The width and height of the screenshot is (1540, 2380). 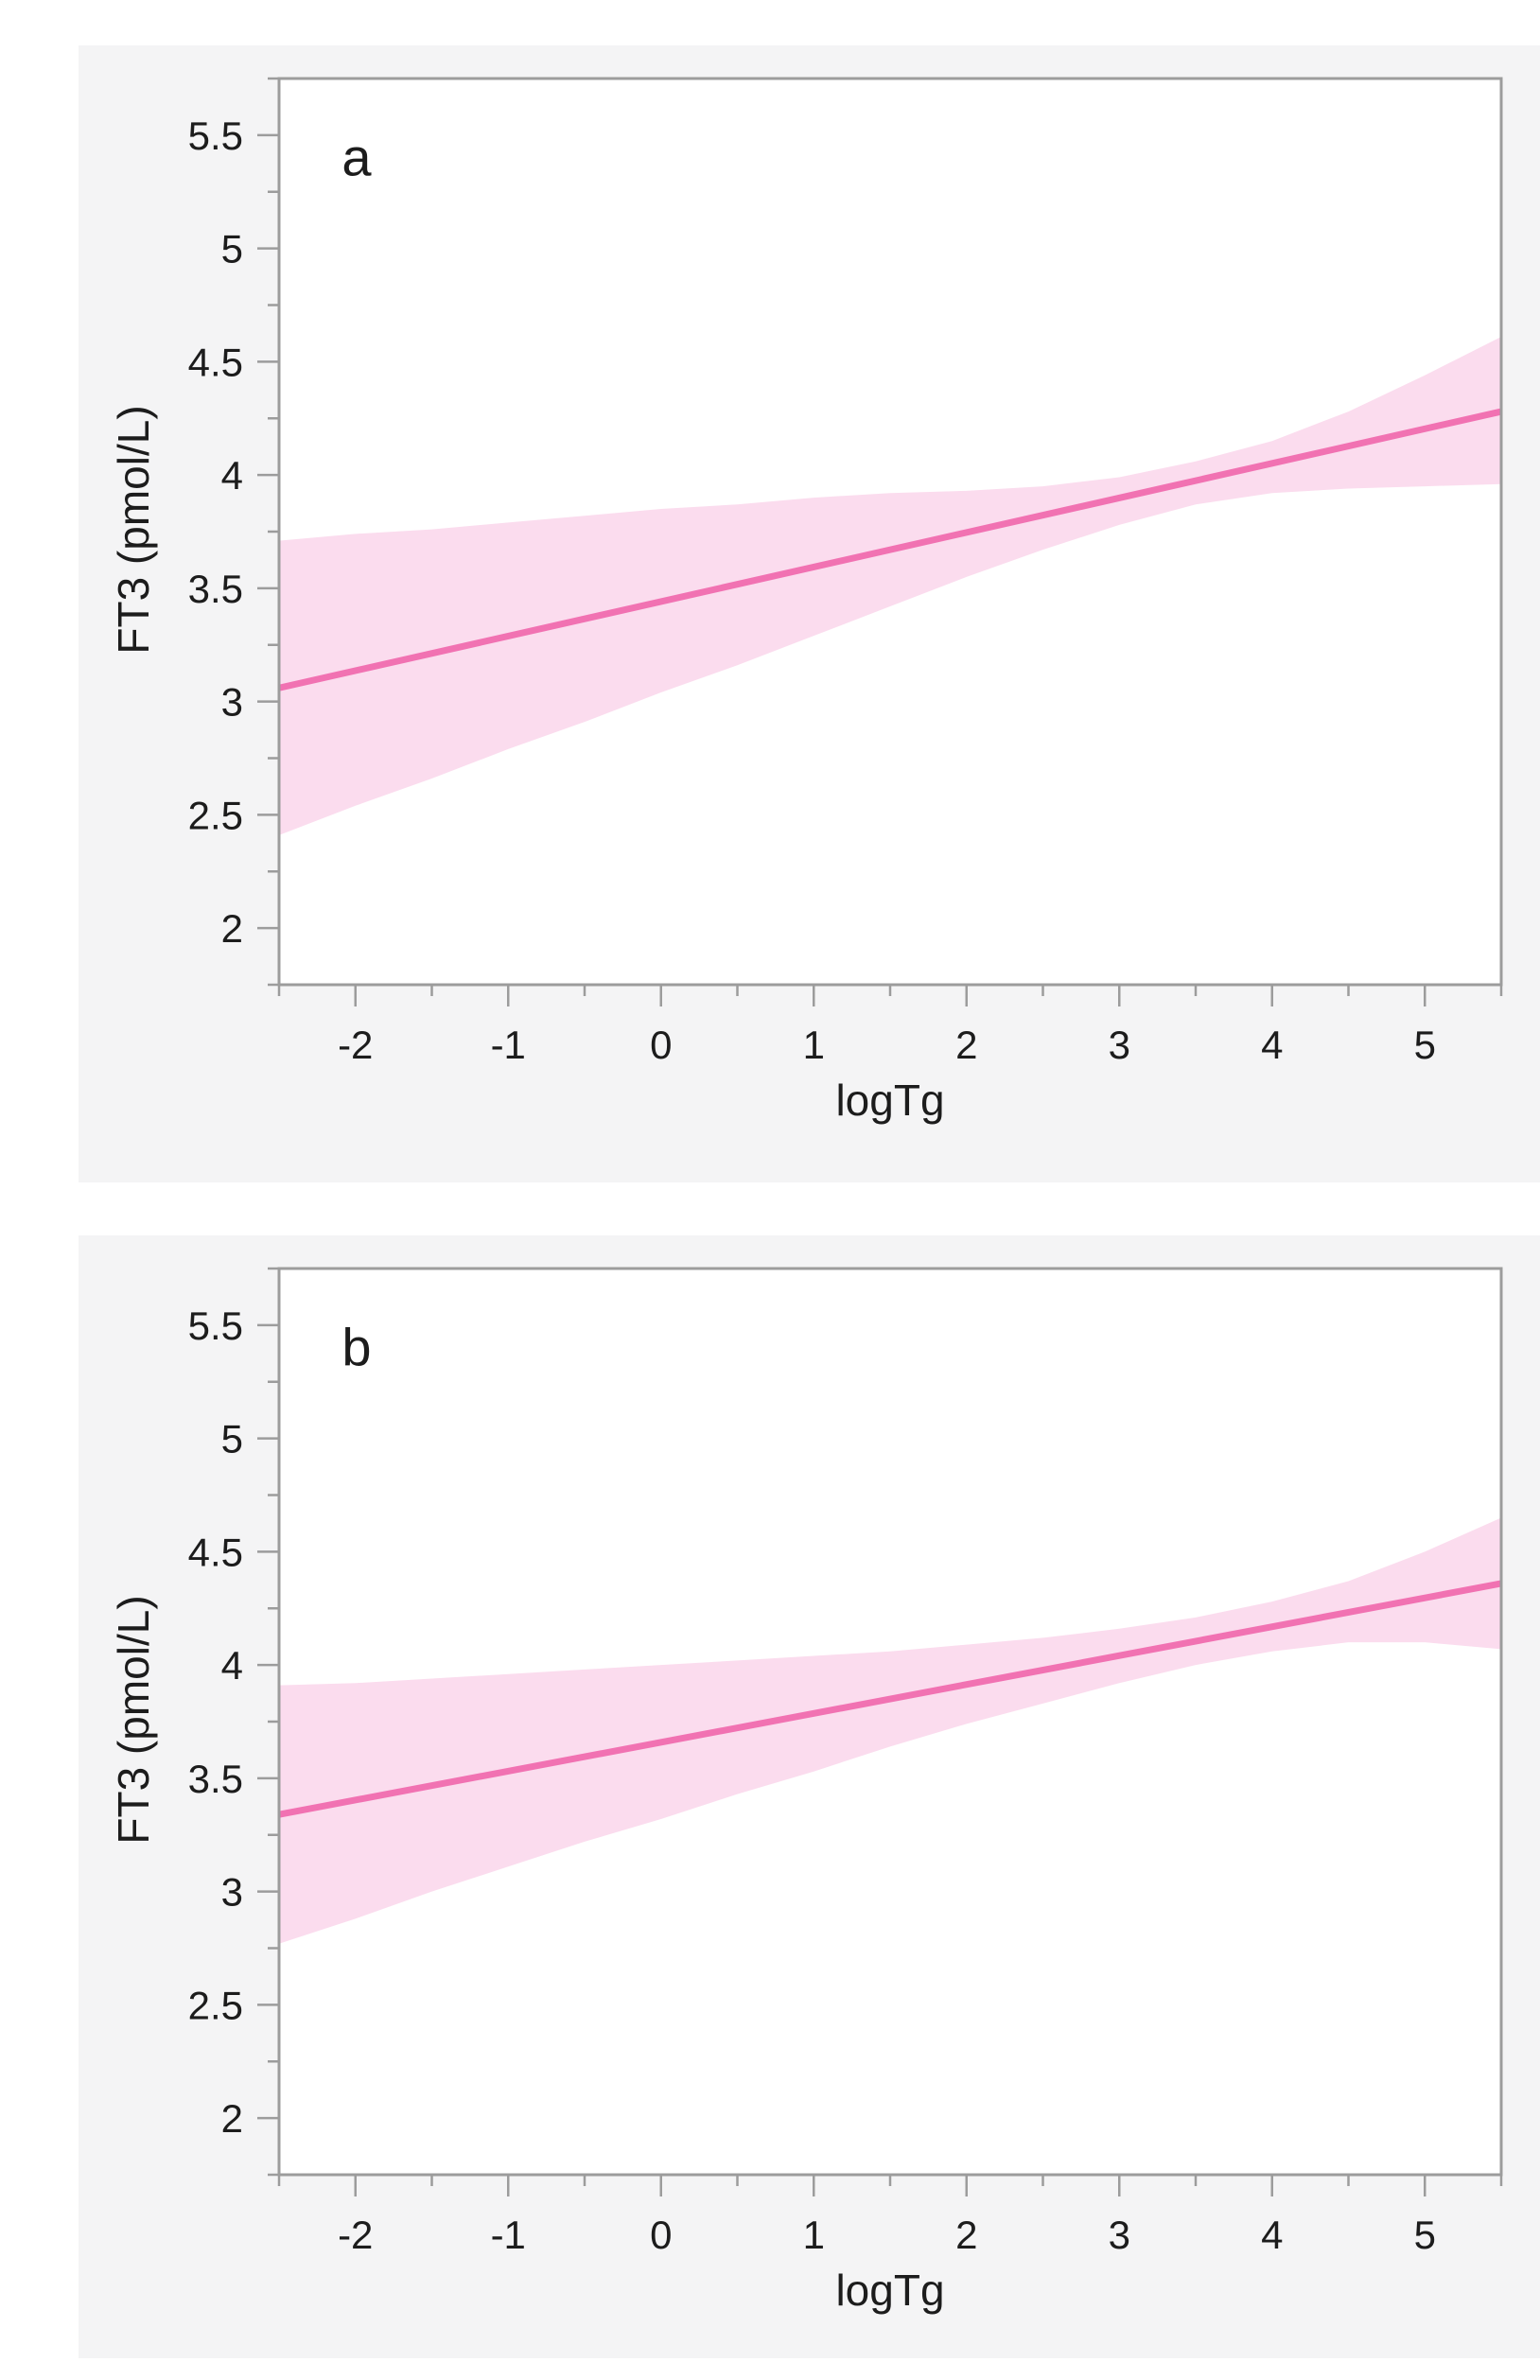 I want to click on panel-letter-b: b, so click(x=356, y=1347).